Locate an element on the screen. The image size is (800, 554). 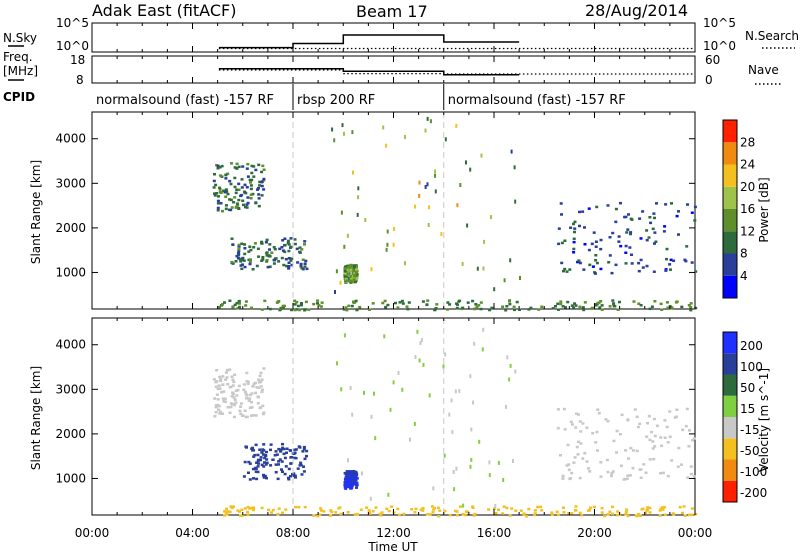
colorbar-tick-label: -200 is located at coordinates (753, 493).